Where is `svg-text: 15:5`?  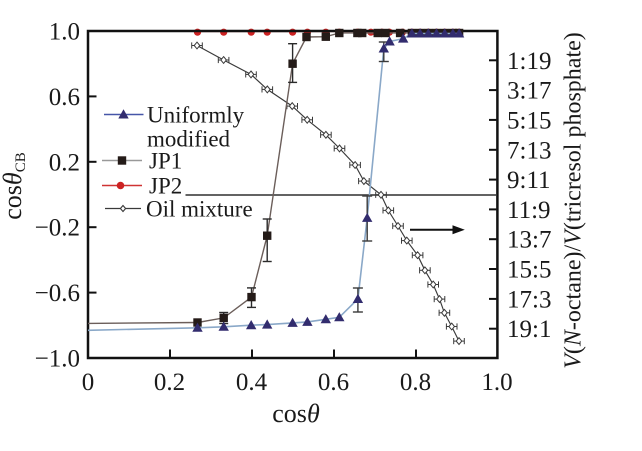
svg-text: 15:5 is located at coordinates (529, 270).